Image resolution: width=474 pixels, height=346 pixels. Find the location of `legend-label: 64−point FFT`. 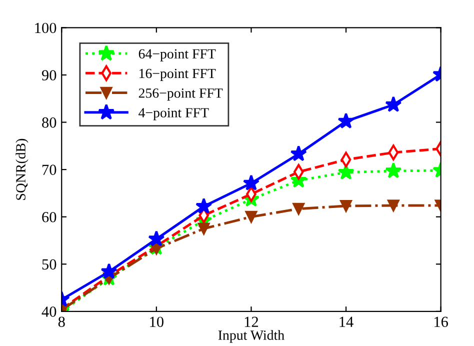

legend-label: 64−point FFT is located at coordinates (177, 55).